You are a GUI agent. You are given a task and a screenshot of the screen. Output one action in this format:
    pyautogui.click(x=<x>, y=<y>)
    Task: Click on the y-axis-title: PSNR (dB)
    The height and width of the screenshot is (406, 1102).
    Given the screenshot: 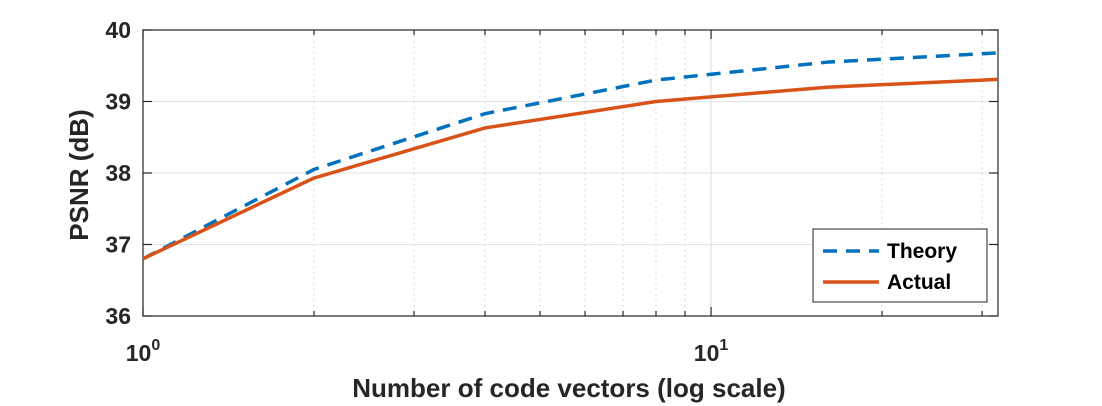 What is the action you would take?
    pyautogui.click(x=79, y=174)
    